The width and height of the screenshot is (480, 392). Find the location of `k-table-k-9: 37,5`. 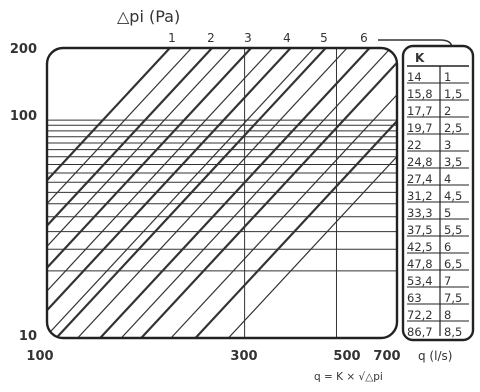

k-table-k-9: 37,5 is located at coordinates (420, 230).